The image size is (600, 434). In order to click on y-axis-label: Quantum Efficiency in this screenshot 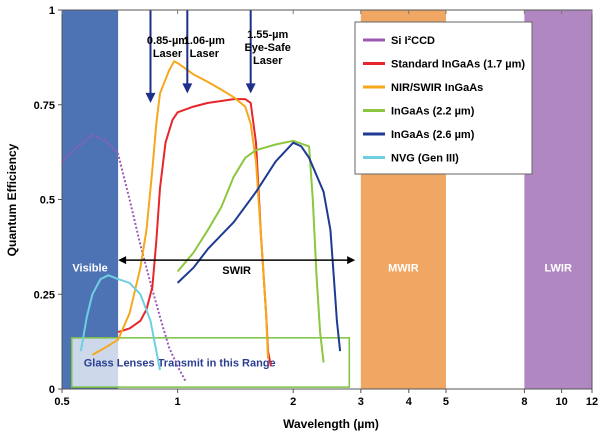, I will do `click(12, 199)`.